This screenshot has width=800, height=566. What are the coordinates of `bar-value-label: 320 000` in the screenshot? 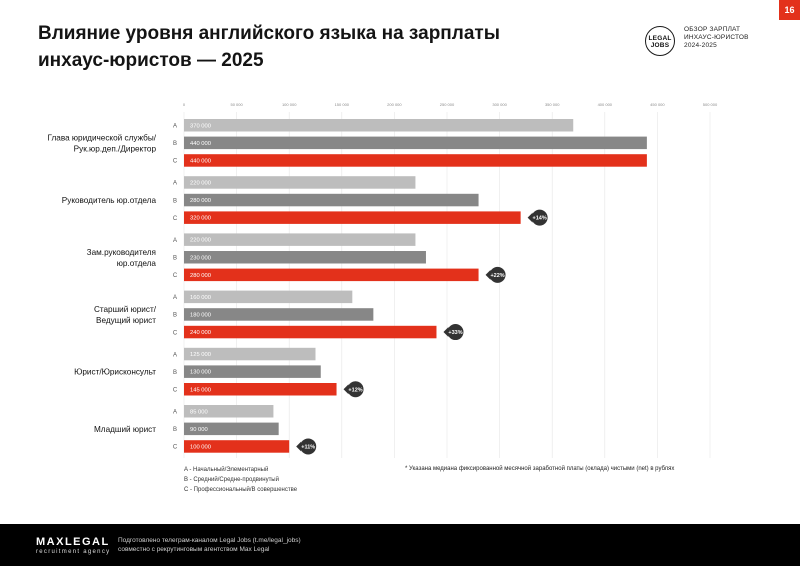 It's located at (200, 219).